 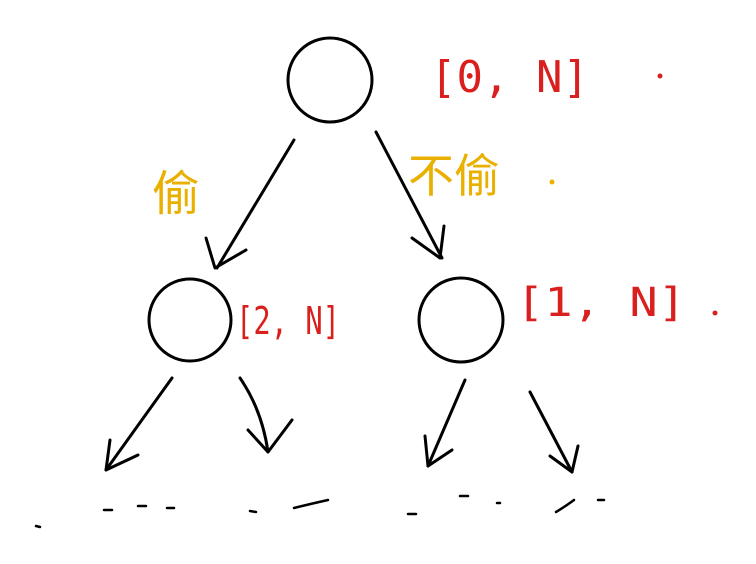 I want to click on right-branch-dot, so click(x=552, y=182).